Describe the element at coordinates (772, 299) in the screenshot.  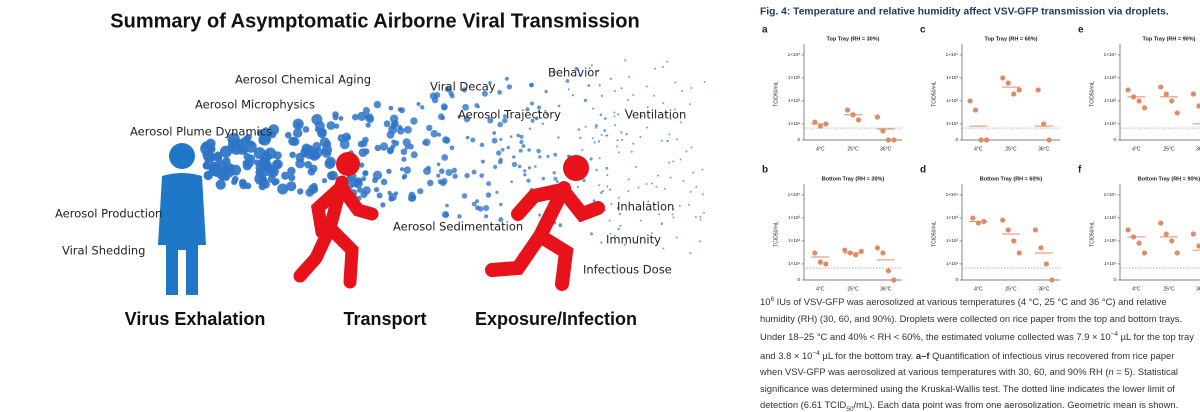
I see `caption-run: 6` at that location.